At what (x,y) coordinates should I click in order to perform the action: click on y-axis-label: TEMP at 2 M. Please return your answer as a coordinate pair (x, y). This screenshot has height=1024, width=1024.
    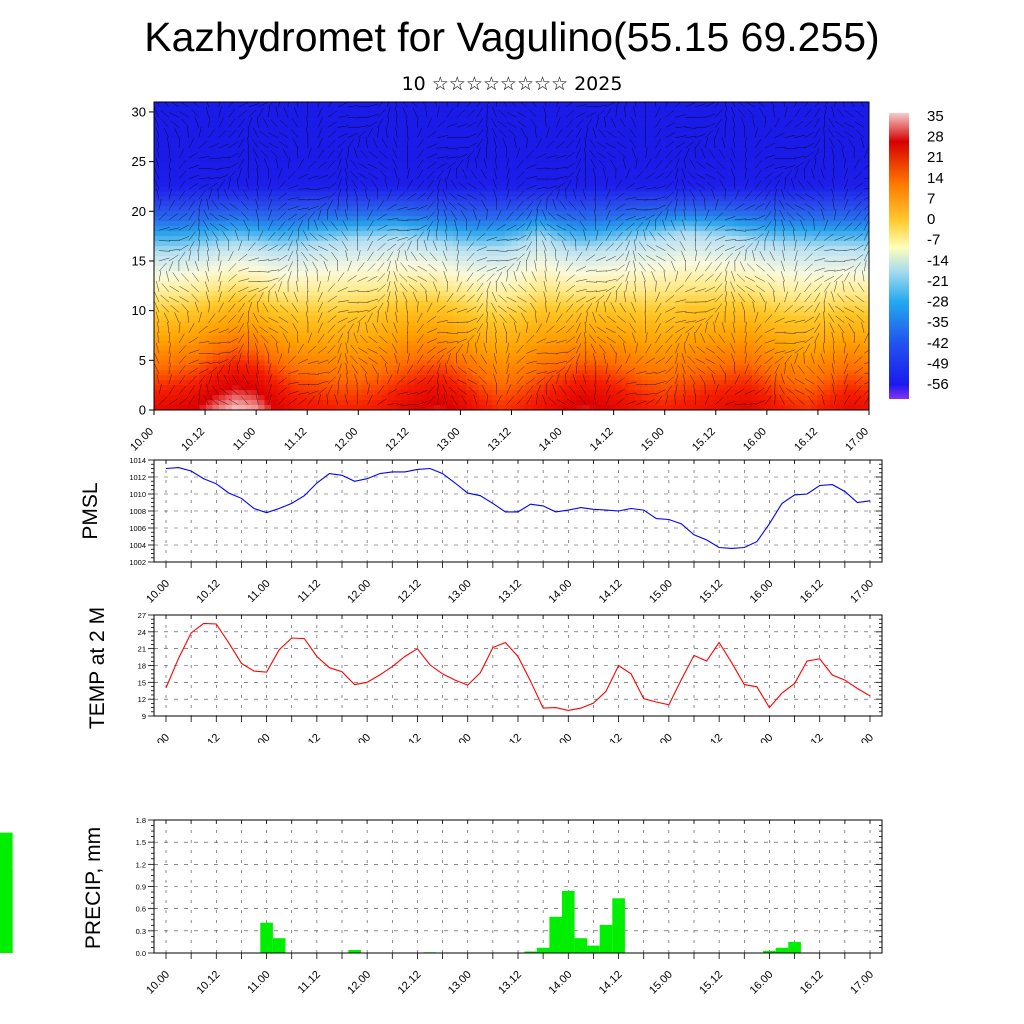
    Looking at the image, I should click on (97, 668).